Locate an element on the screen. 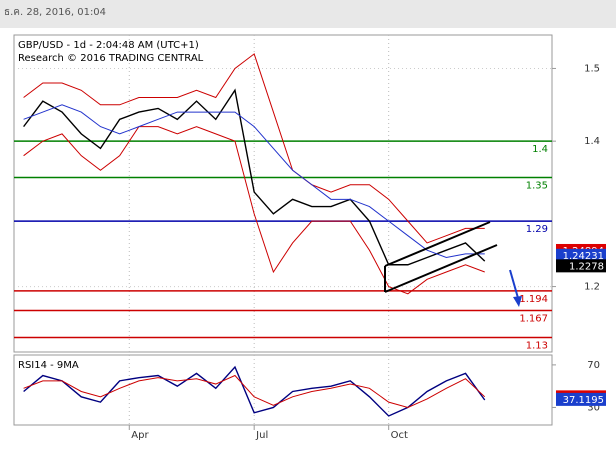  y-tick-label: 70 is located at coordinates (593, 365).